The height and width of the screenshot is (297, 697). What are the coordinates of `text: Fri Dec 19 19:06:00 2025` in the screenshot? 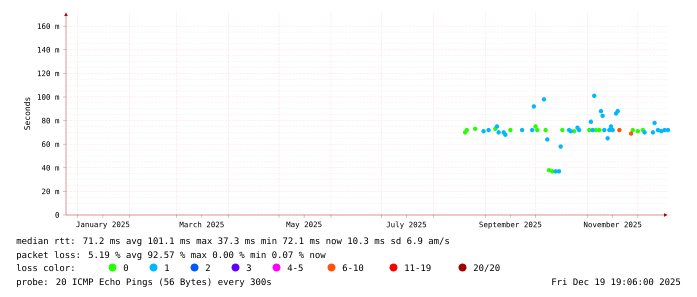 It's located at (616, 282).